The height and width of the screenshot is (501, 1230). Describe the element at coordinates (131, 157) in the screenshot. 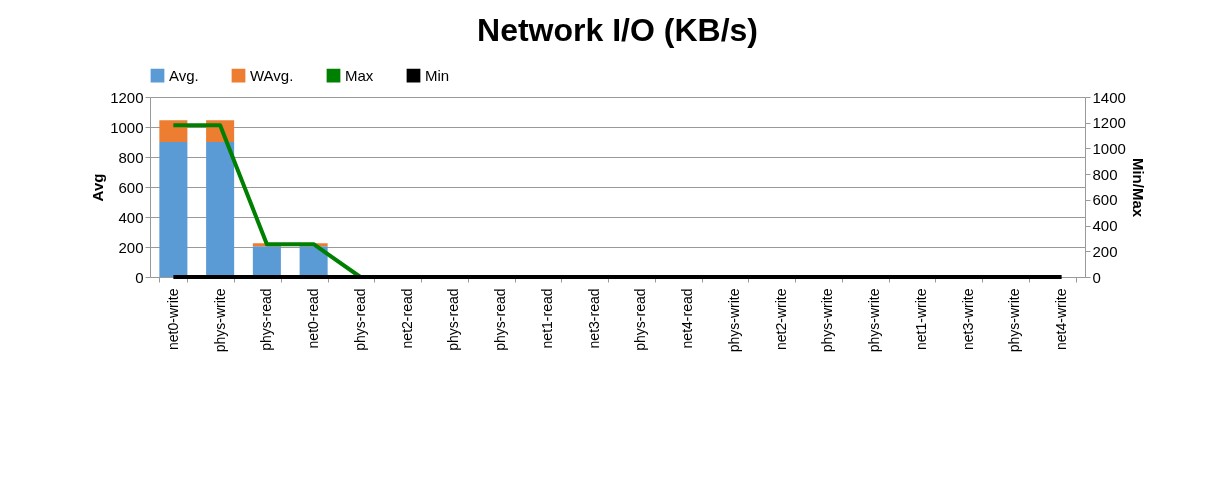

I see `y-tick-label: 800` at that location.